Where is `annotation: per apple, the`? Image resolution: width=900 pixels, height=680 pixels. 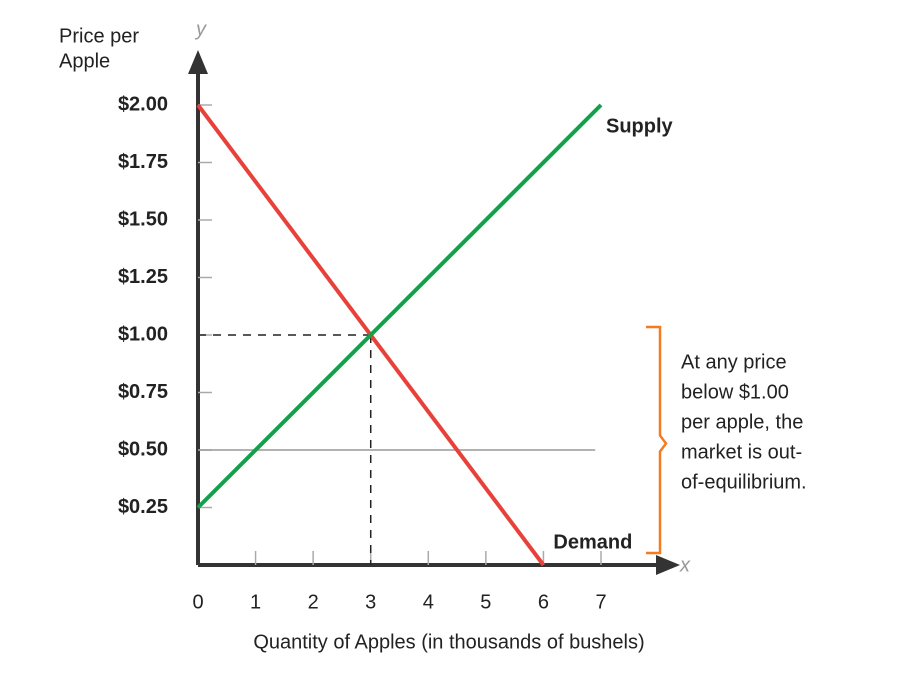 annotation: per apple, the is located at coordinates (742, 422).